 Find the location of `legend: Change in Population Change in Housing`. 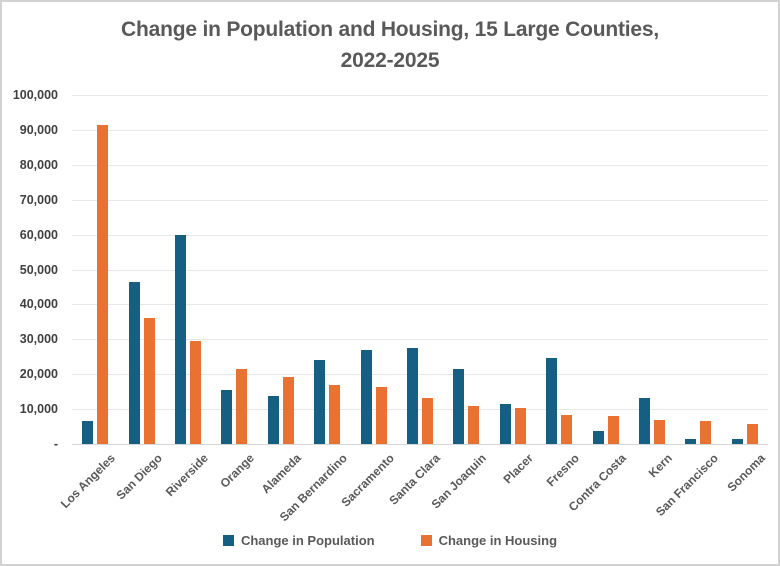

legend: Change in Population Change in Housing is located at coordinates (390, 540).